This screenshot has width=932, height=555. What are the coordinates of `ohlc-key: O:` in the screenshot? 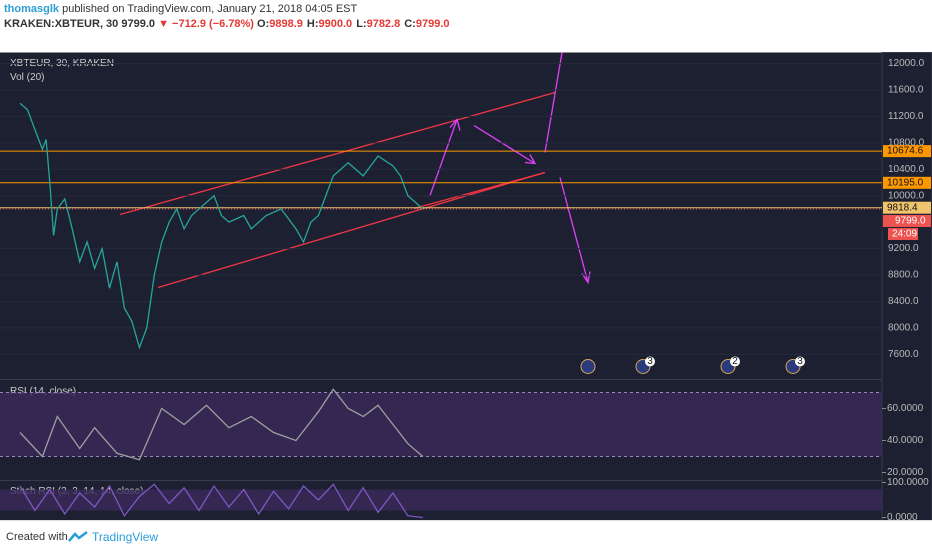 It's located at (263, 24).